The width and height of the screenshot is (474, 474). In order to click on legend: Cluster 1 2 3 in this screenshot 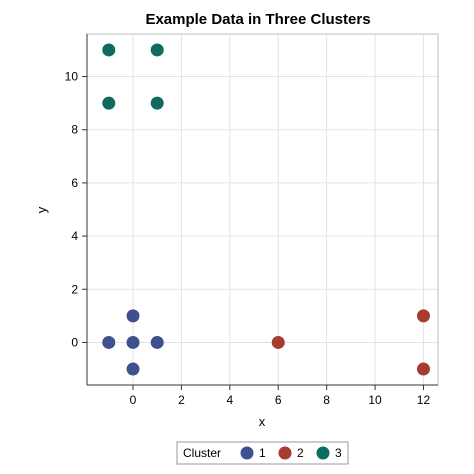, I will do `click(262, 453)`.